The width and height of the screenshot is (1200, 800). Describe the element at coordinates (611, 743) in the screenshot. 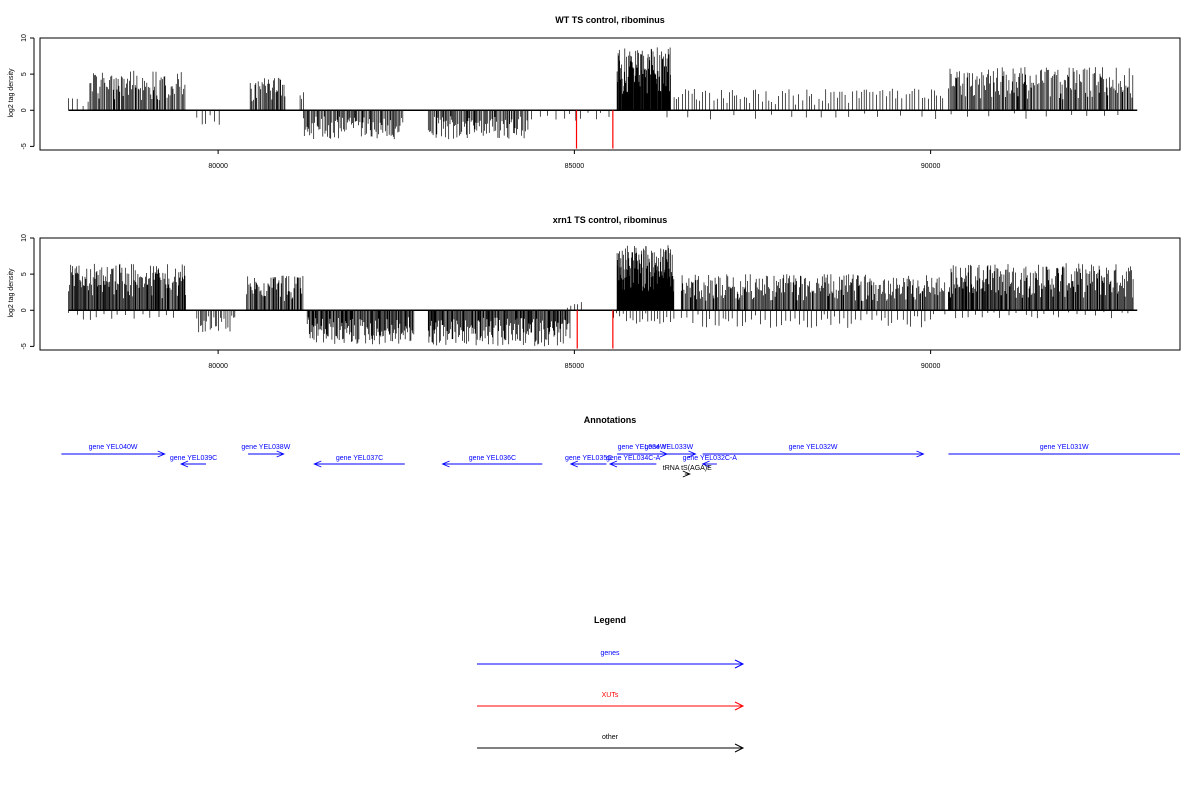

I see `legend-entry: other` at that location.